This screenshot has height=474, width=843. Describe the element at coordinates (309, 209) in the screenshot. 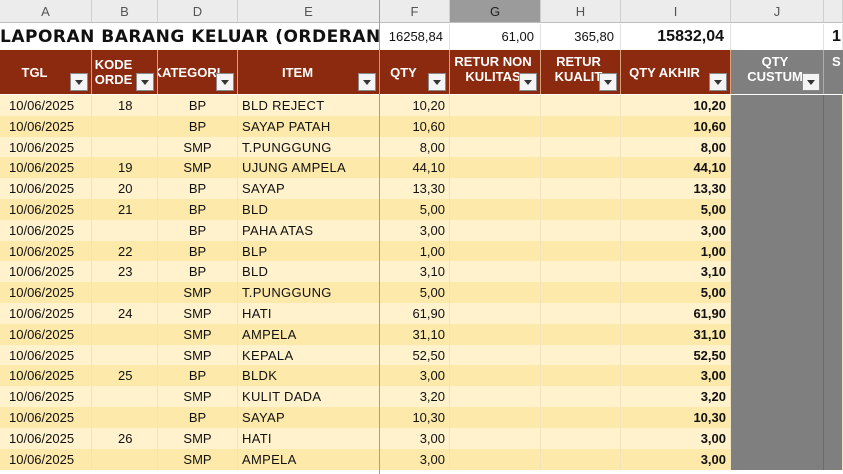

I see `cell-item: BLD` at that location.